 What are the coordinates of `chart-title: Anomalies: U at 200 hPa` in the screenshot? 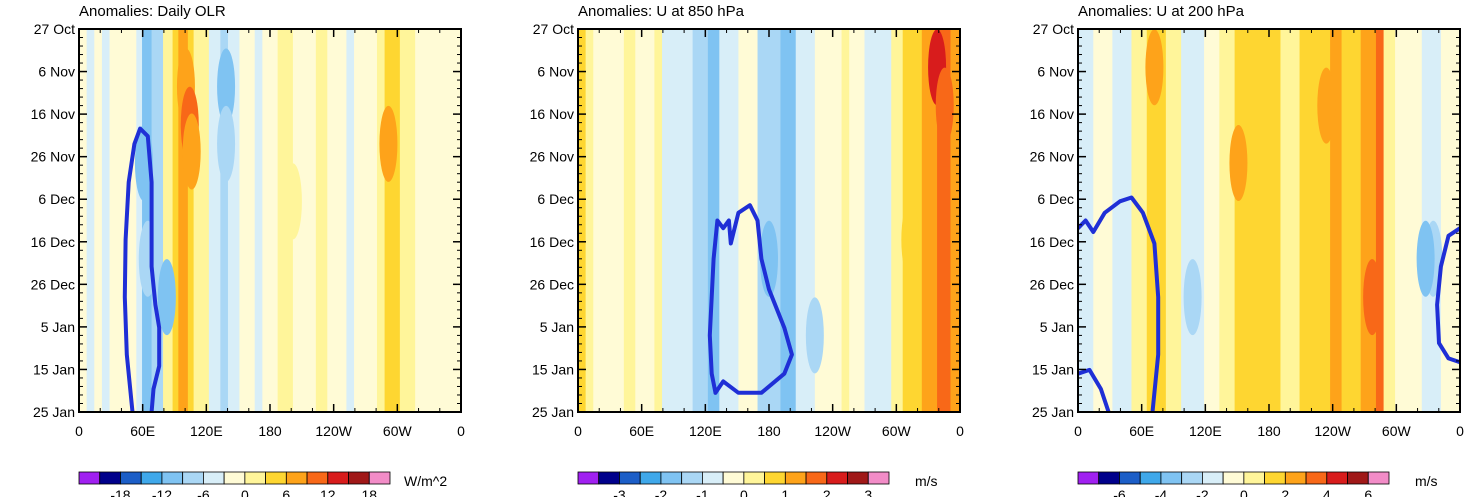 It's located at (1161, 11).